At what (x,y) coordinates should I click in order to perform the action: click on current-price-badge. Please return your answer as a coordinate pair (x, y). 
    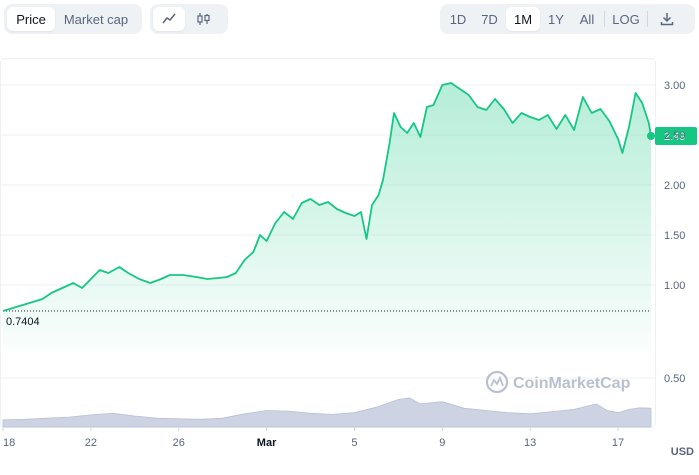
    Looking at the image, I should click on (676, 136).